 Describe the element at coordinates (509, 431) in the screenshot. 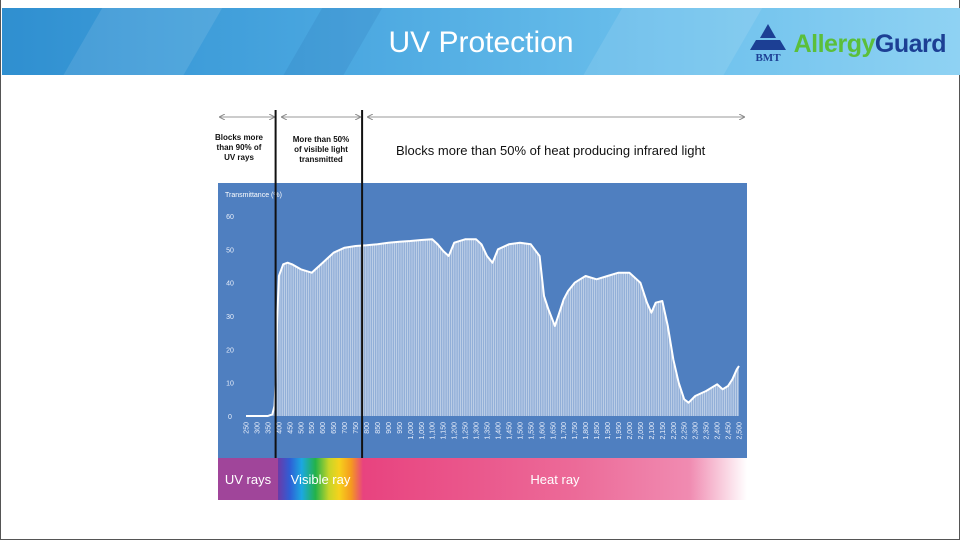

I see `x-tick-label: 1,450` at that location.